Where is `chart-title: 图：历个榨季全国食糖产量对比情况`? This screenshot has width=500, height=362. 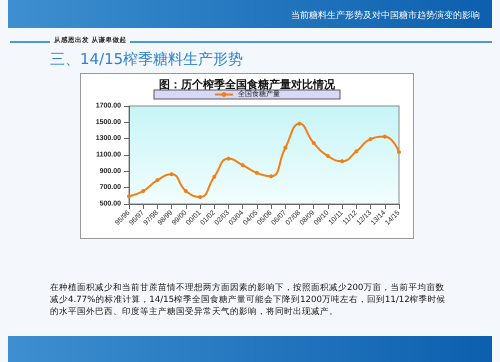 chart-title: 图：历个榨季全国食糖产量对比情况 is located at coordinates (247, 84).